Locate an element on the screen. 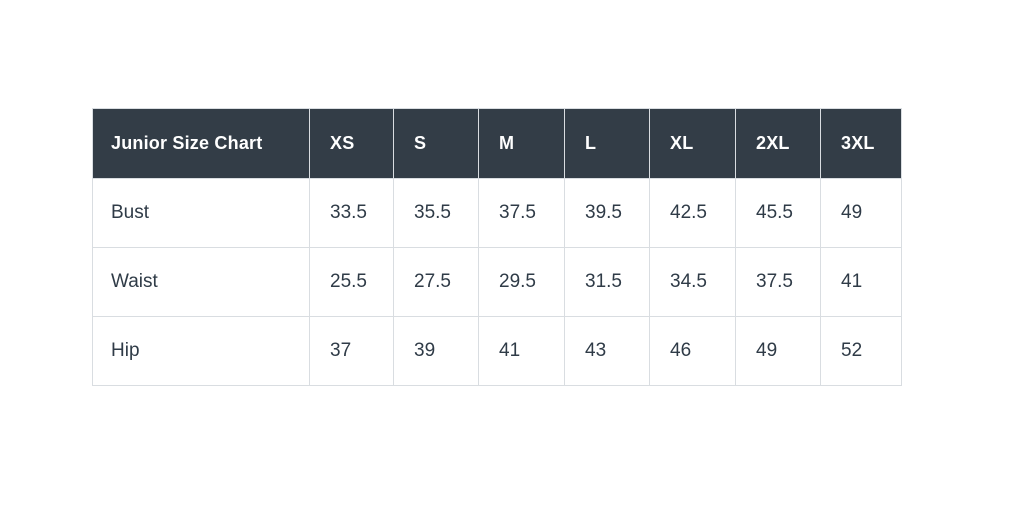  table-row-bust: Bust 33.5 35.5 37.5 39.5 42.5 45.5 49 is located at coordinates (497, 213).